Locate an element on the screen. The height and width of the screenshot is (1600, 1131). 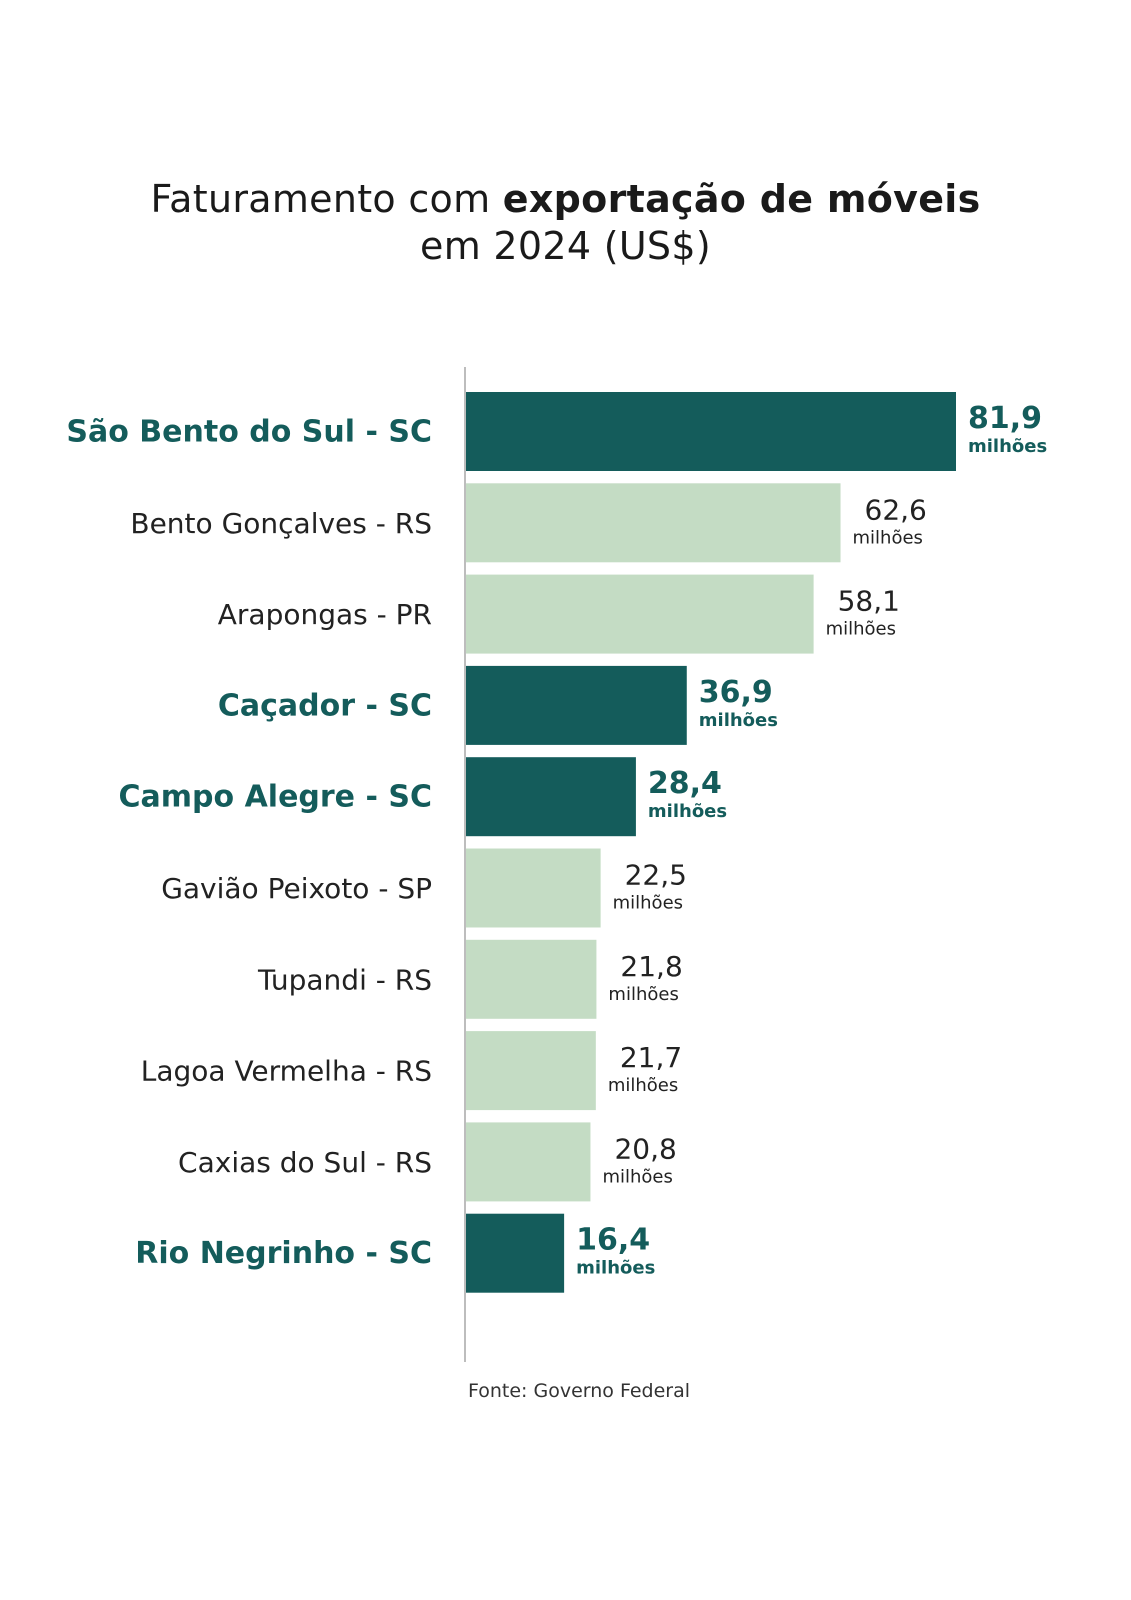
chart-title-line1: Faturamento com exportação de móveis is located at coordinates (565, 199).